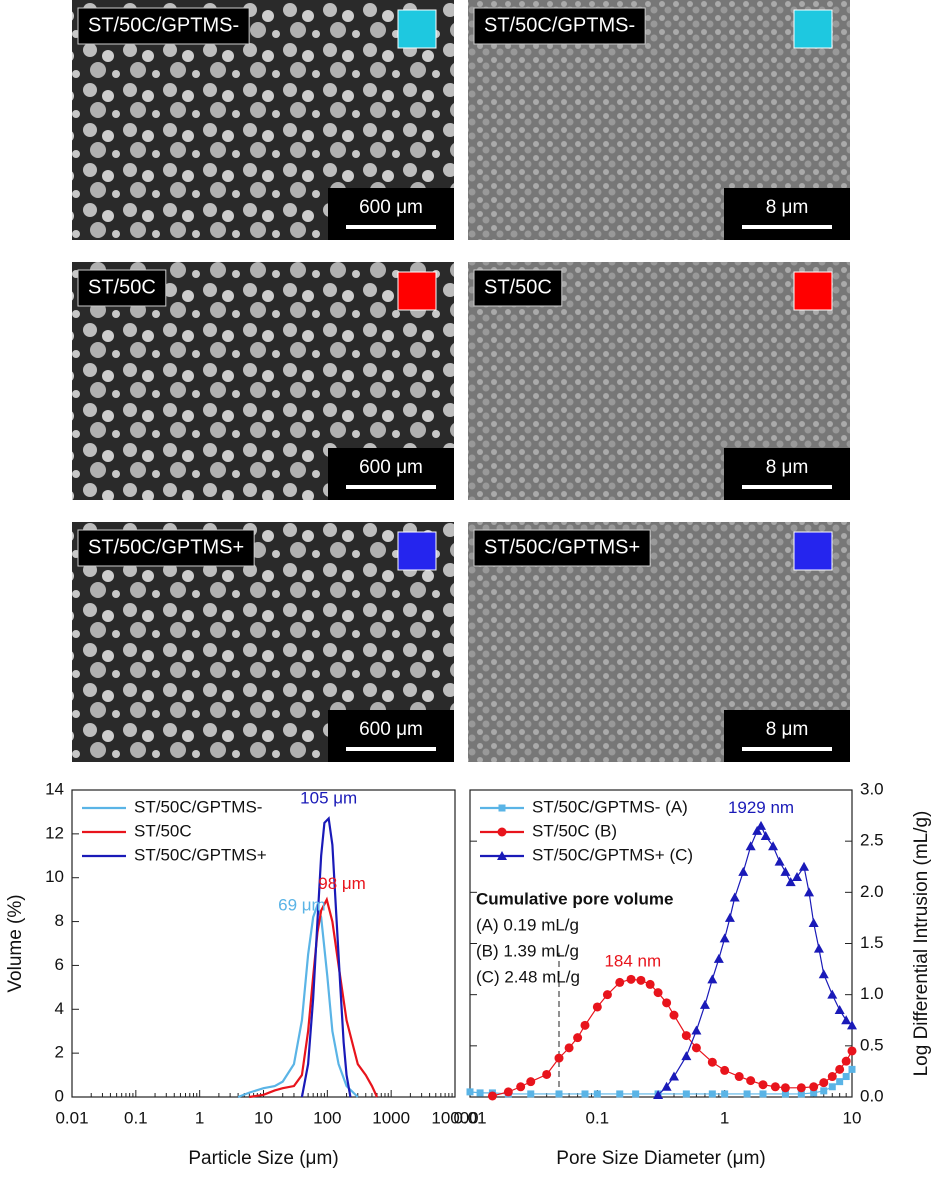 The image size is (936, 1177). What do you see at coordinates (610, 806) in the screenshot?
I see `legend-label: ST/50C/GPTMS- (A)` at bounding box center [610, 806].